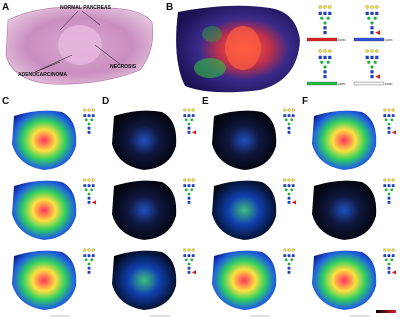 This screenshot has width=400, height=317. I want to click on panel-label: D, so click(105, 101).